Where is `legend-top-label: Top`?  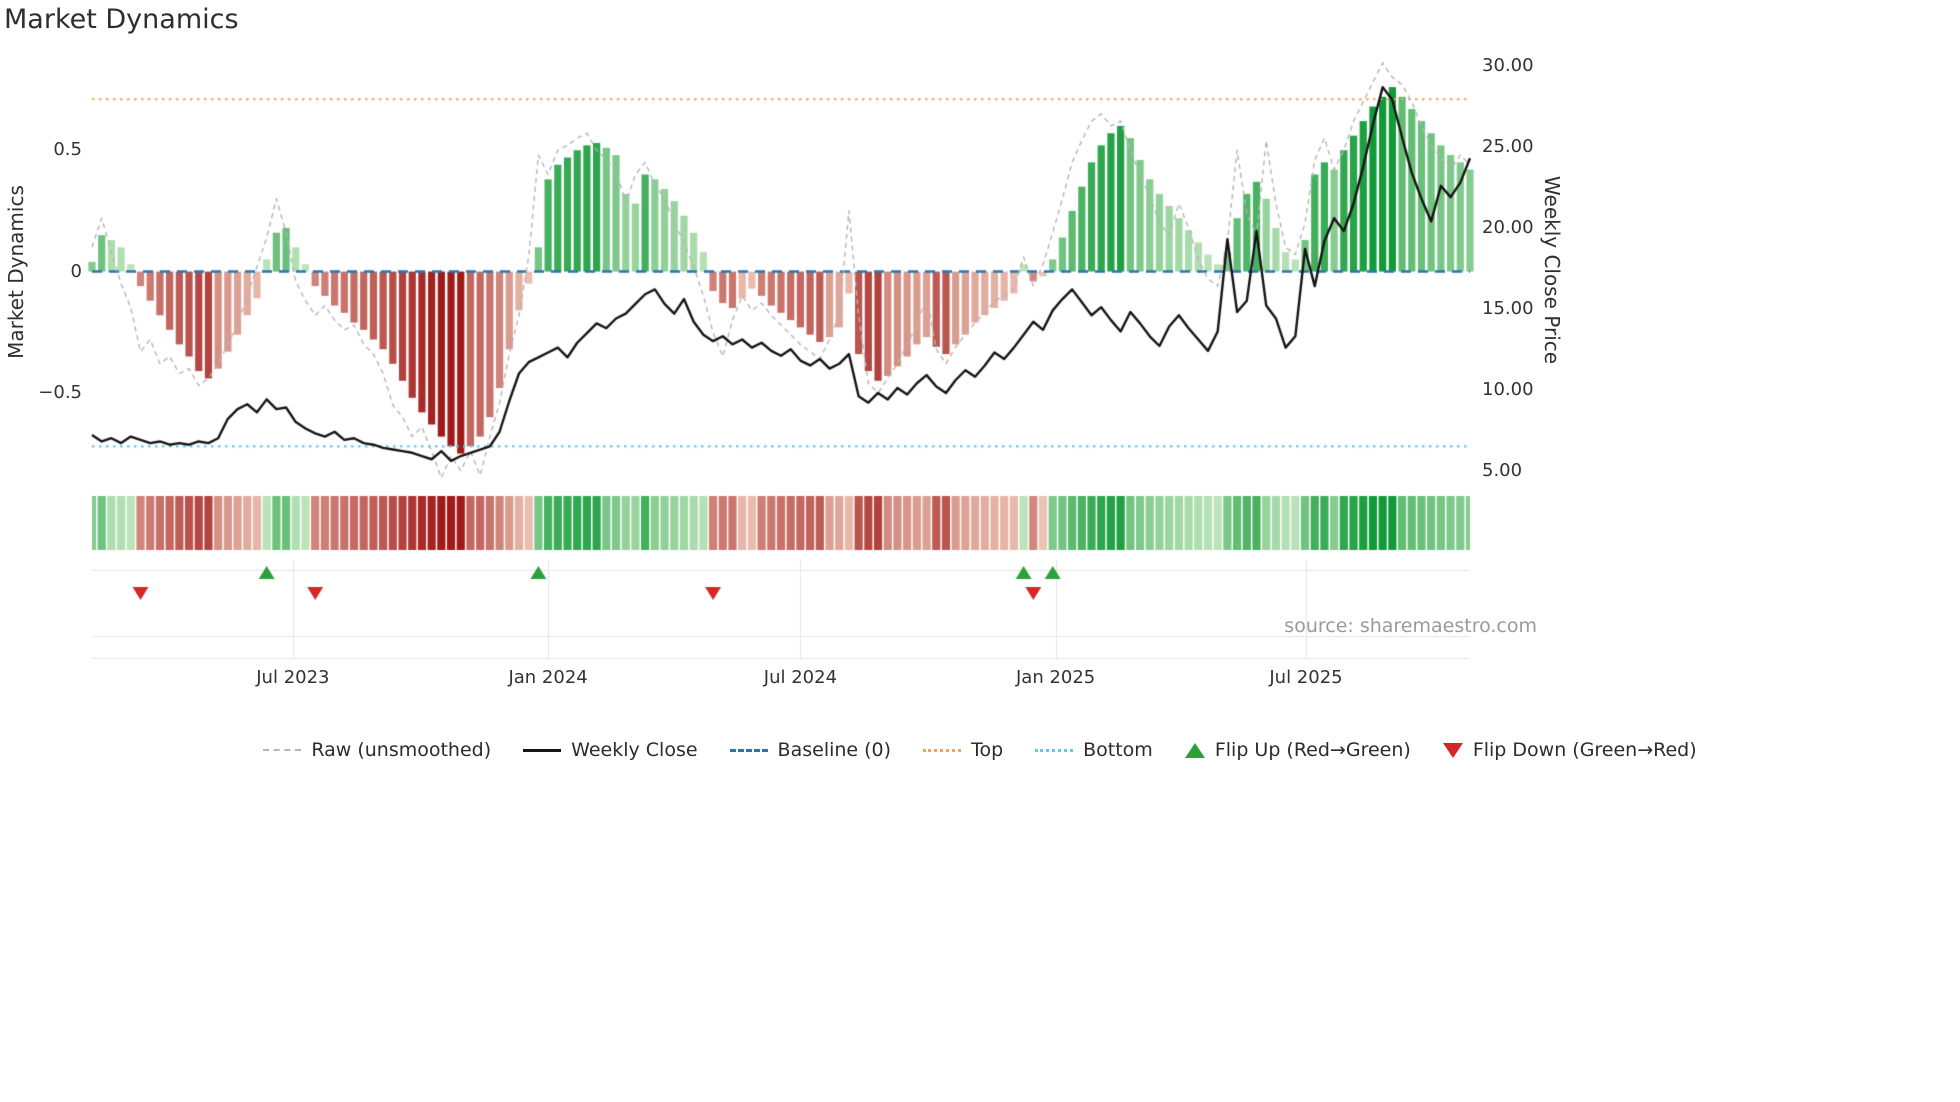
legend-top-label: Top is located at coordinates (987, 750).